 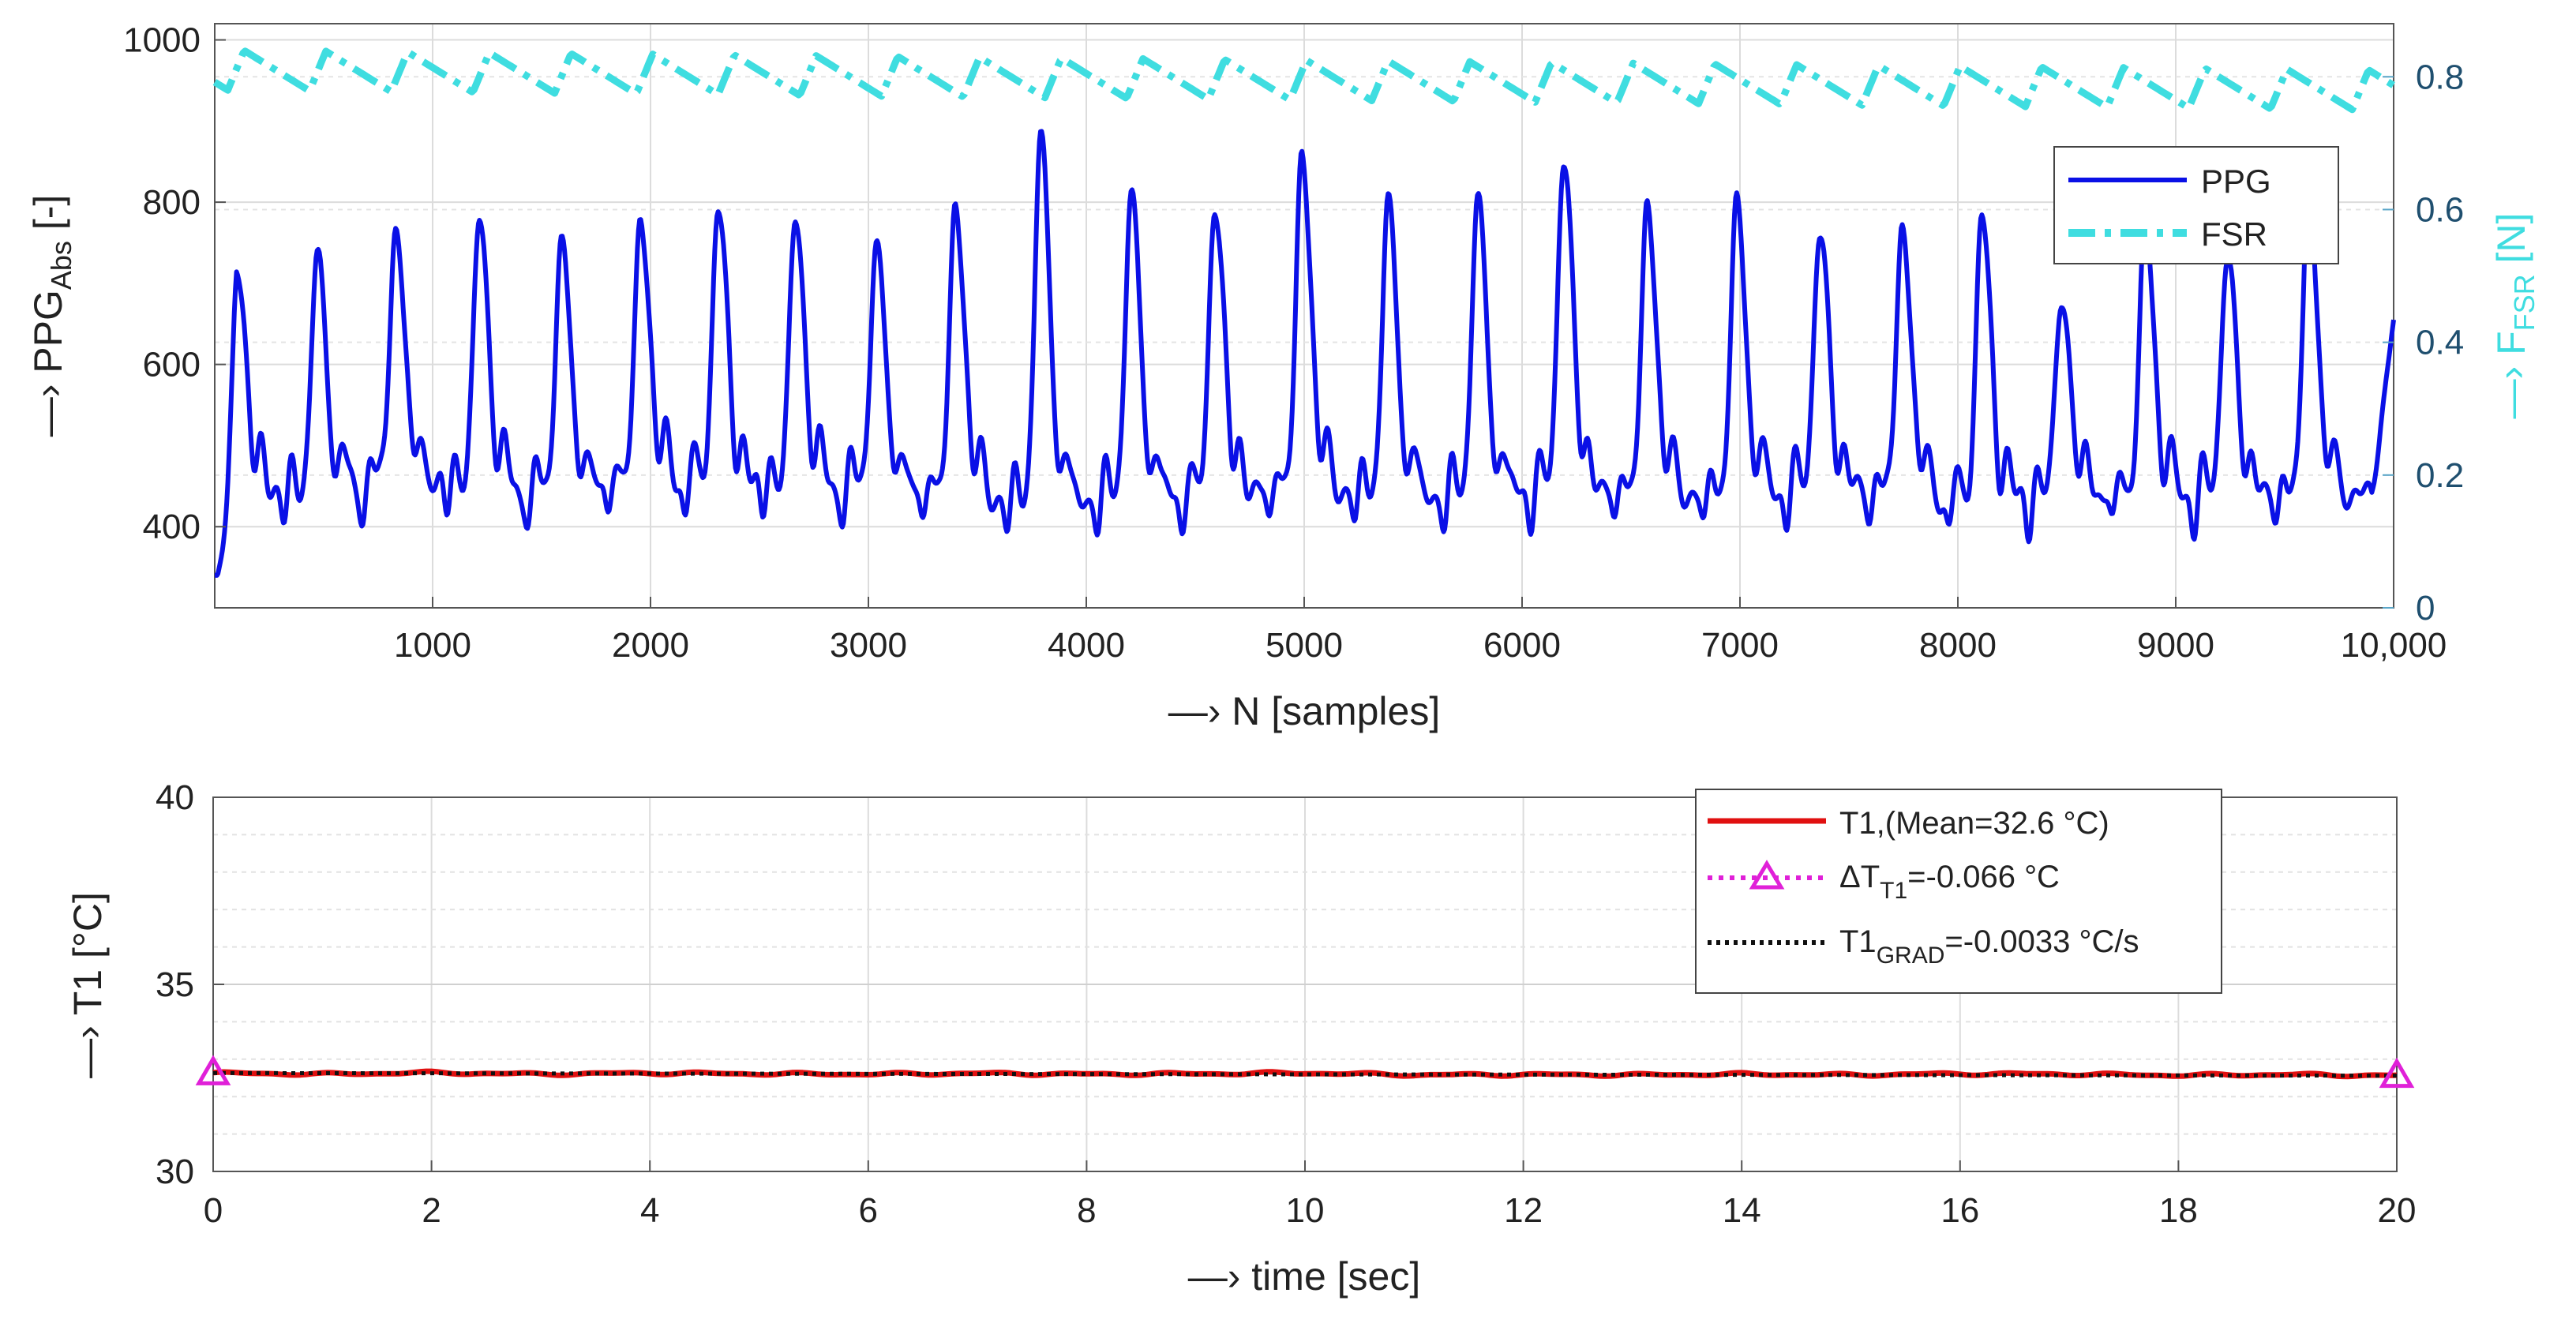 I want to click on bottom-x-tick-label: 14, so click(x=1742, y=1210).